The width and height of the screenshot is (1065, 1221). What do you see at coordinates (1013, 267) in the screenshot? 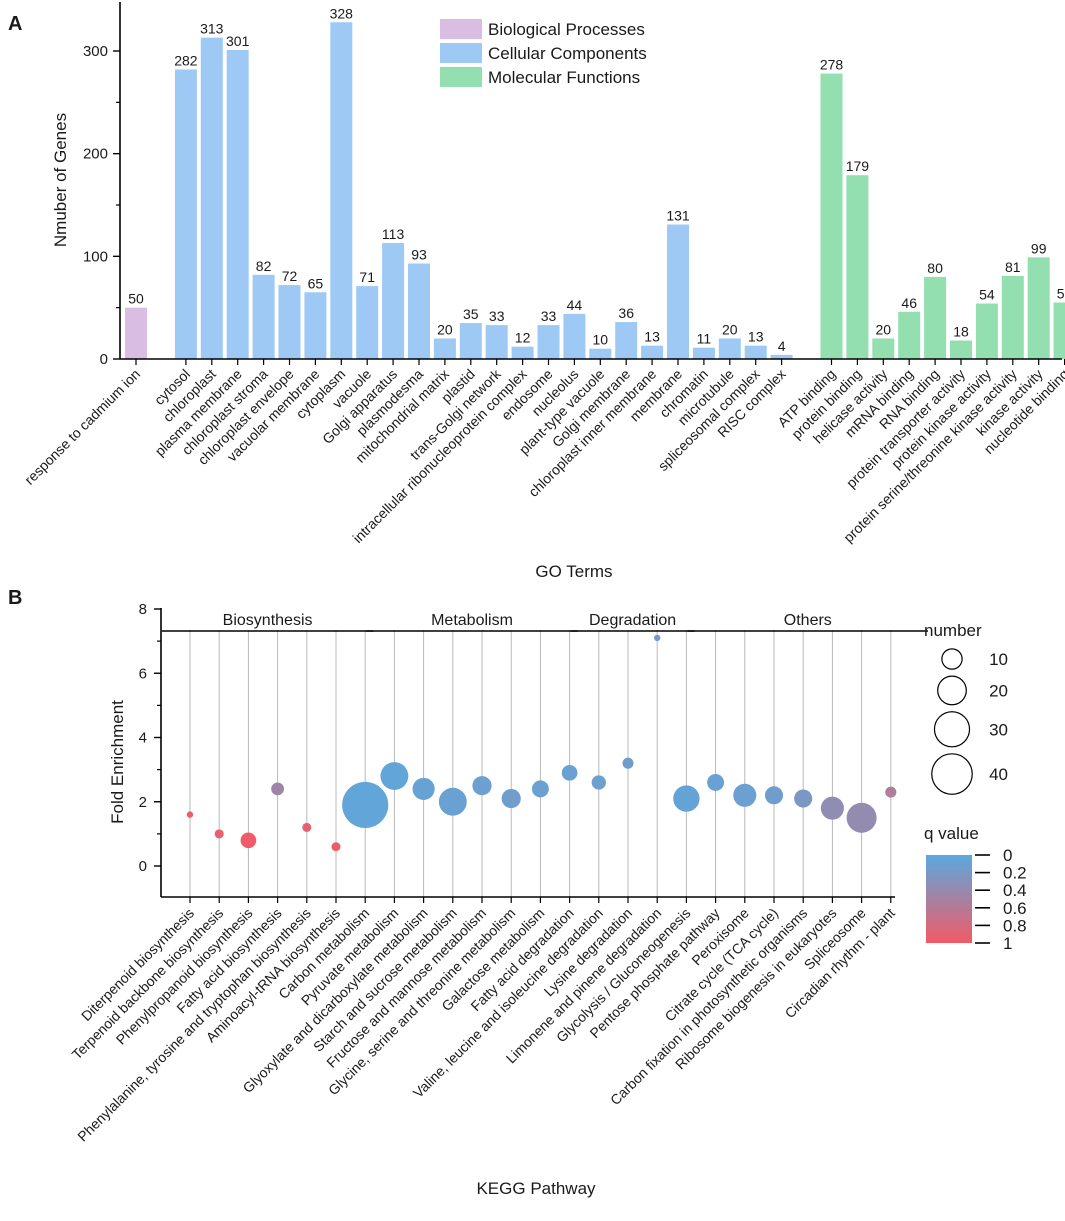
I see `bar-value-label: 81` at bounding box center [1013, 267].